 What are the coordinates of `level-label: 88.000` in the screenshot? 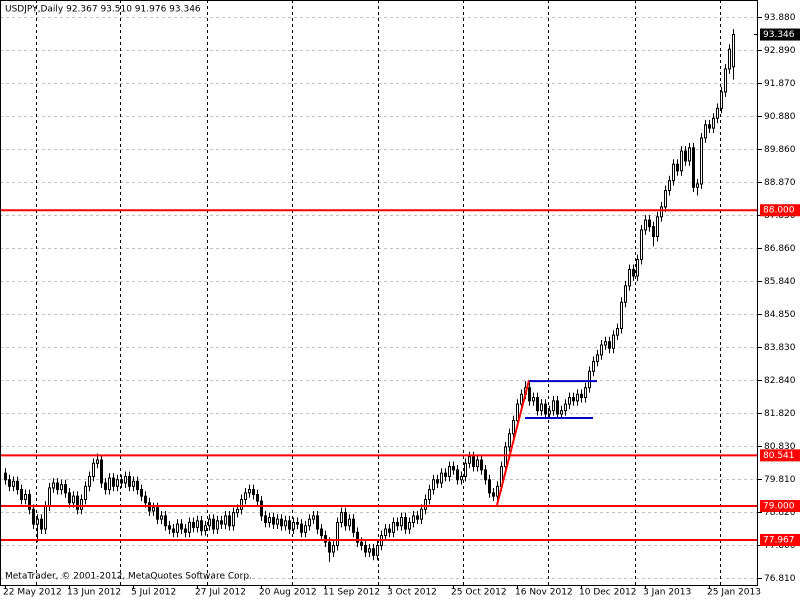 It's located at (779, 211).